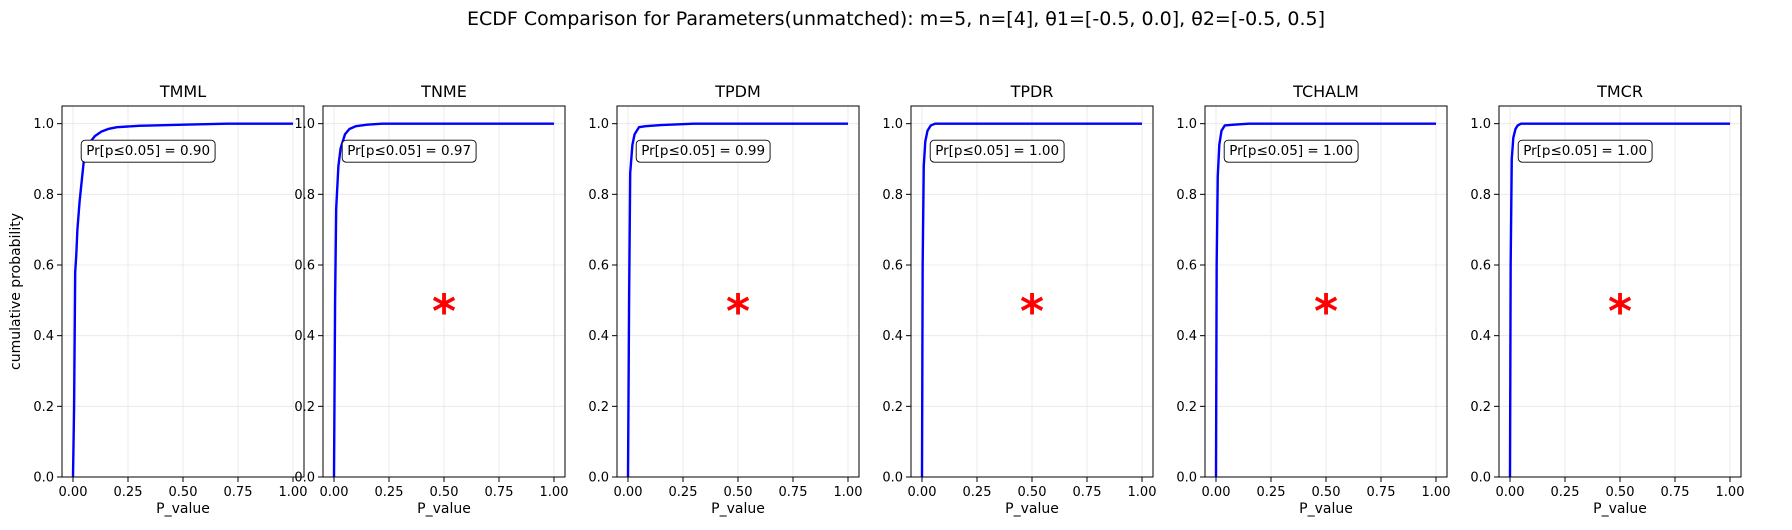  I want to click on y-axis-label: cumulative probability, so click(16, 291).